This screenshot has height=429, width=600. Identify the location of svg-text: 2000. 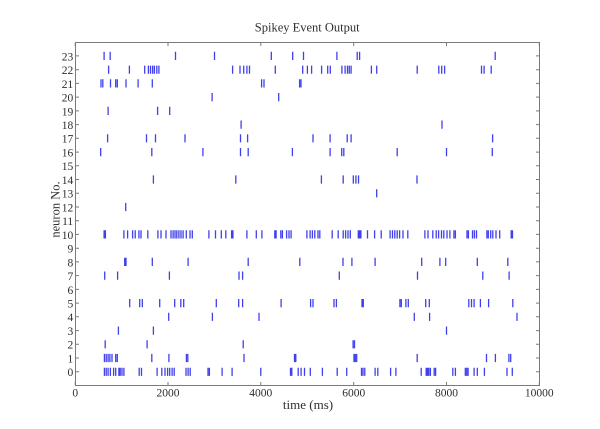
(168, 394).